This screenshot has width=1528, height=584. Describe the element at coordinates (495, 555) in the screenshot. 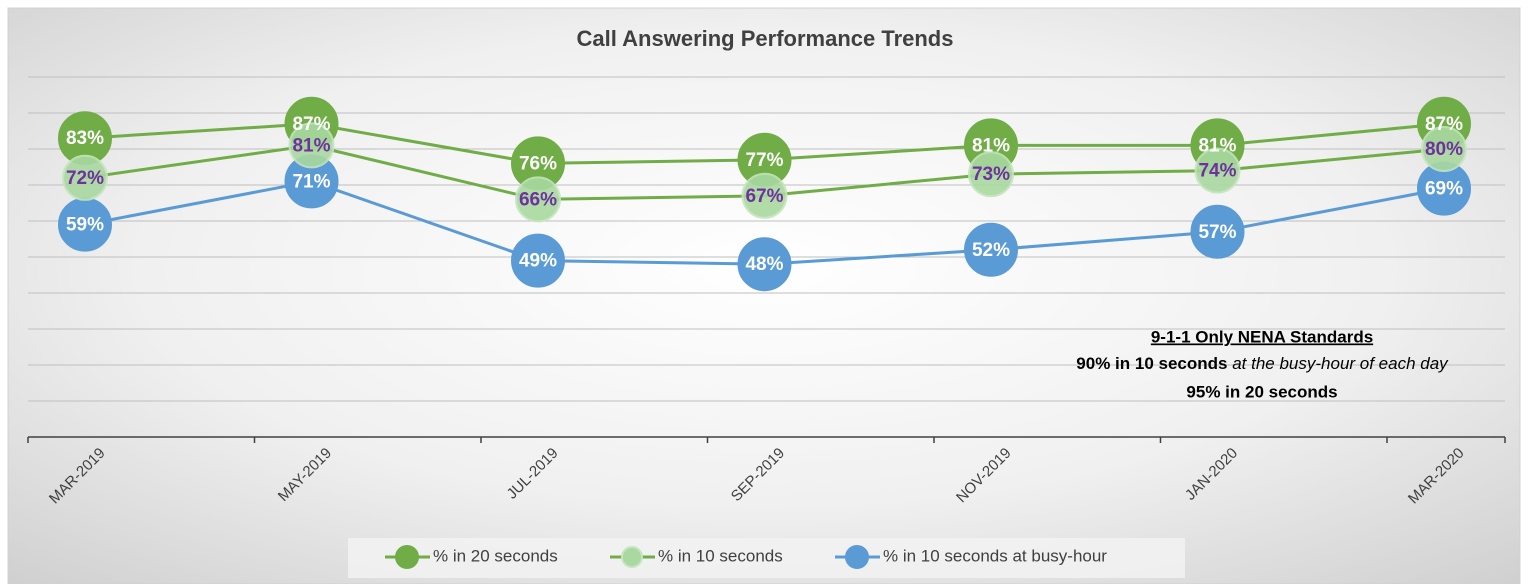

I see `legend-label: % in 20 seconds` at that location.